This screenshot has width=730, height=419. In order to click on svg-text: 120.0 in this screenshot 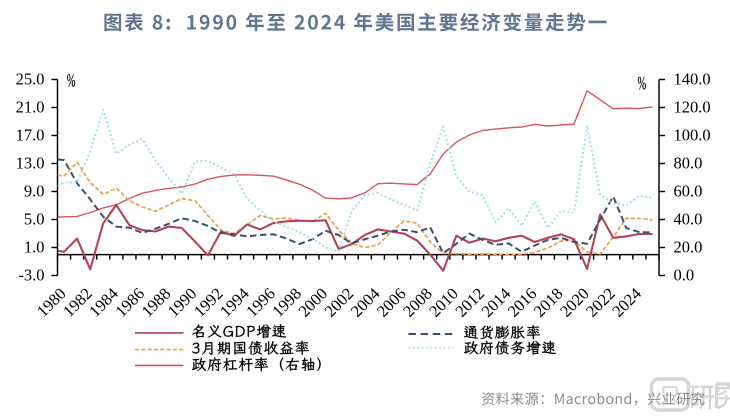, I will do `click(692, 107)`.